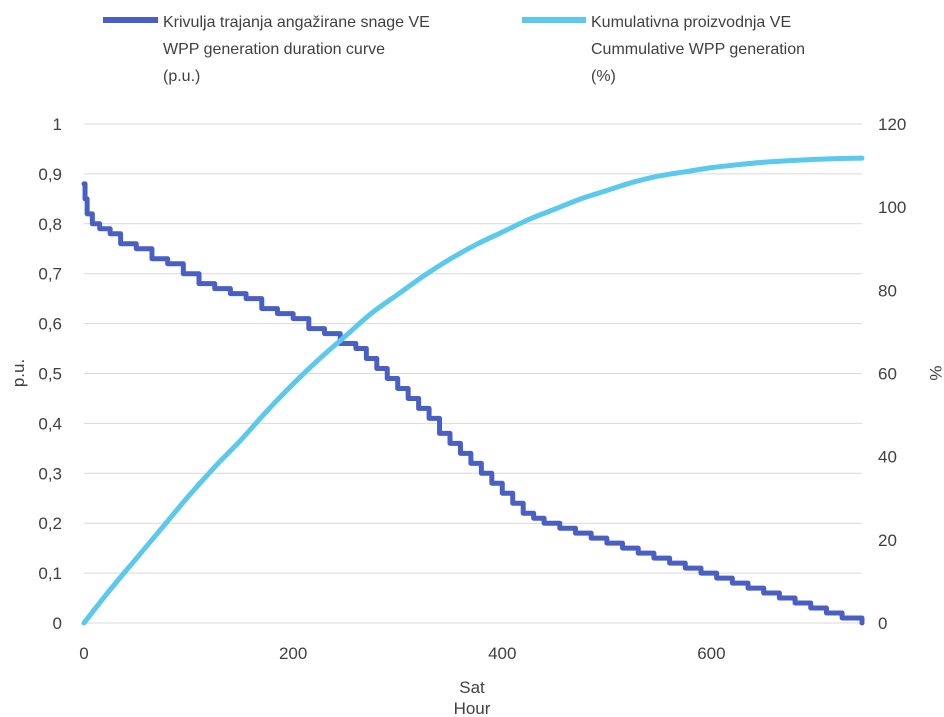 The width and height of the screenshot is (944, 717). I want to click on left-tick-label: 0, so click(57, 623).